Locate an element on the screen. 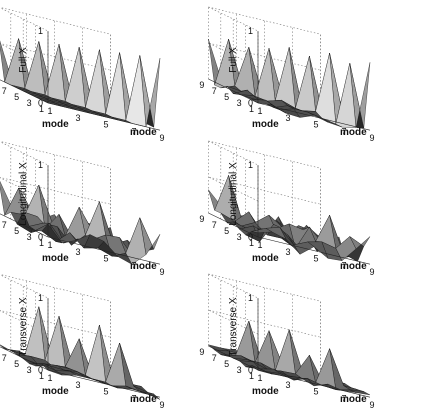  z-axis-label: Full X is located at coordinates (233, 60).